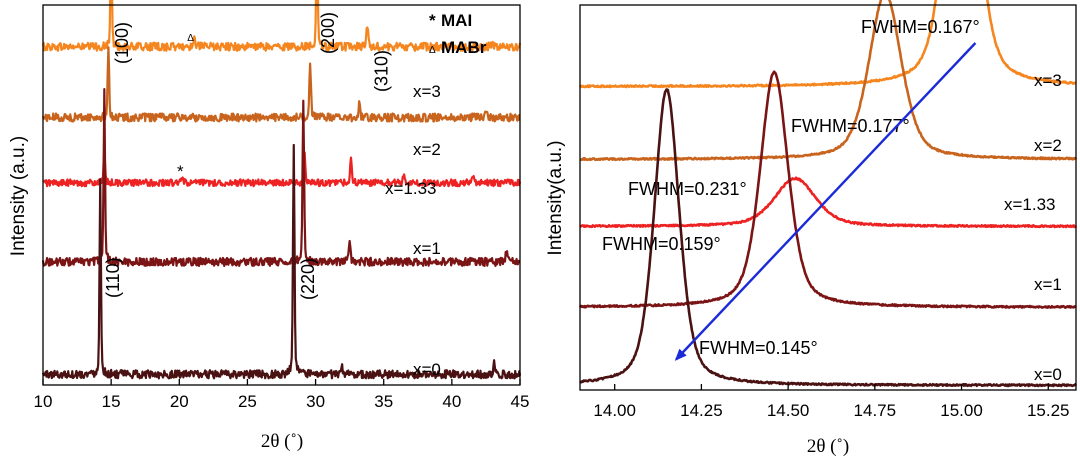 The height and width of the screenshot is (461, 1080). What do you see at coordinates (180, 171) in the screenshot?
I see `mai-marker: *` at bounding box center [180, 171].